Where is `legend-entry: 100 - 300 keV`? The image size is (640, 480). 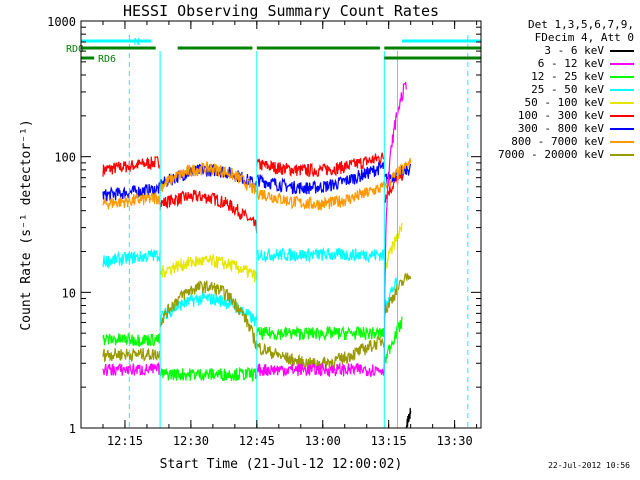
legend-entry: 100 - 300 keV is located at coordinates (559, 115).